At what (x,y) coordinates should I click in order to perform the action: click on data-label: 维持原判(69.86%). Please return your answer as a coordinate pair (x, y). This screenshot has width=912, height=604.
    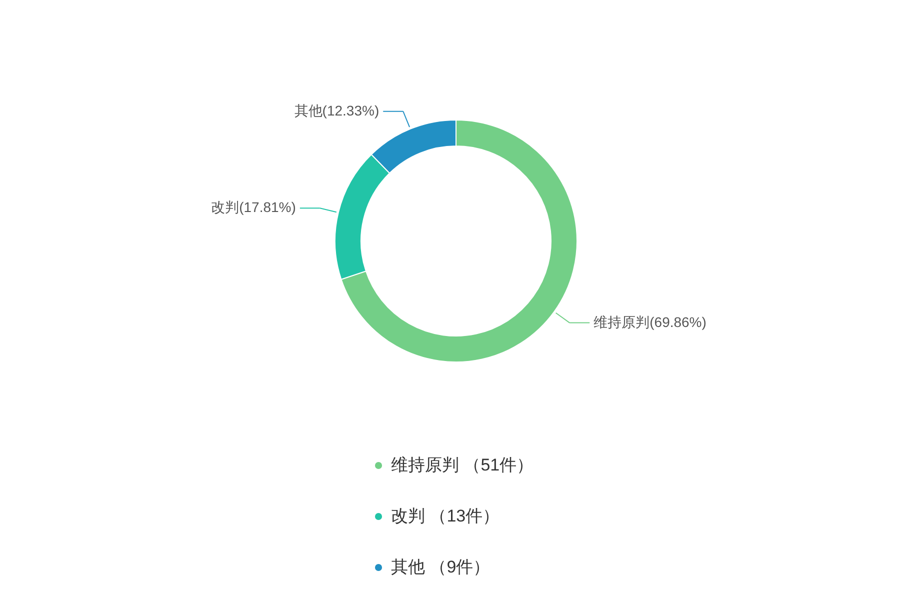
    Looking at the image, I should click on (650, 322).